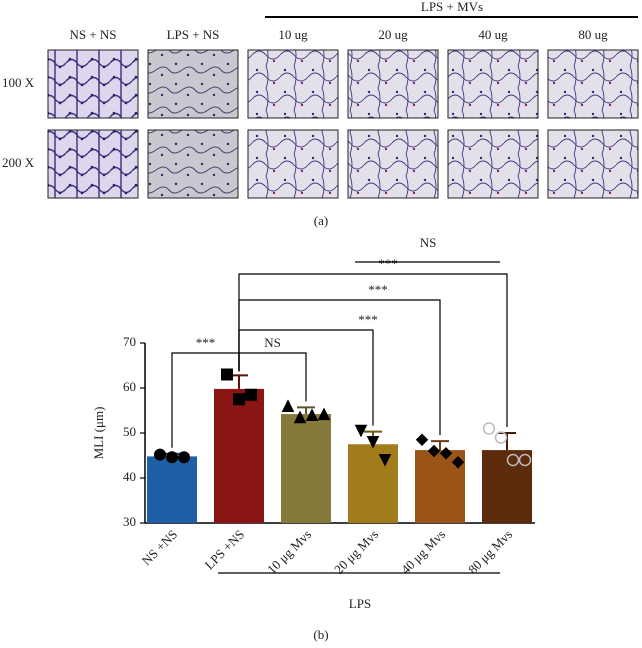 The width and height of the screenshot is (642, 648). Describe the element at coordinates (193, 34) in the screenshot. I see `column-header: LPS + NS` at that location.